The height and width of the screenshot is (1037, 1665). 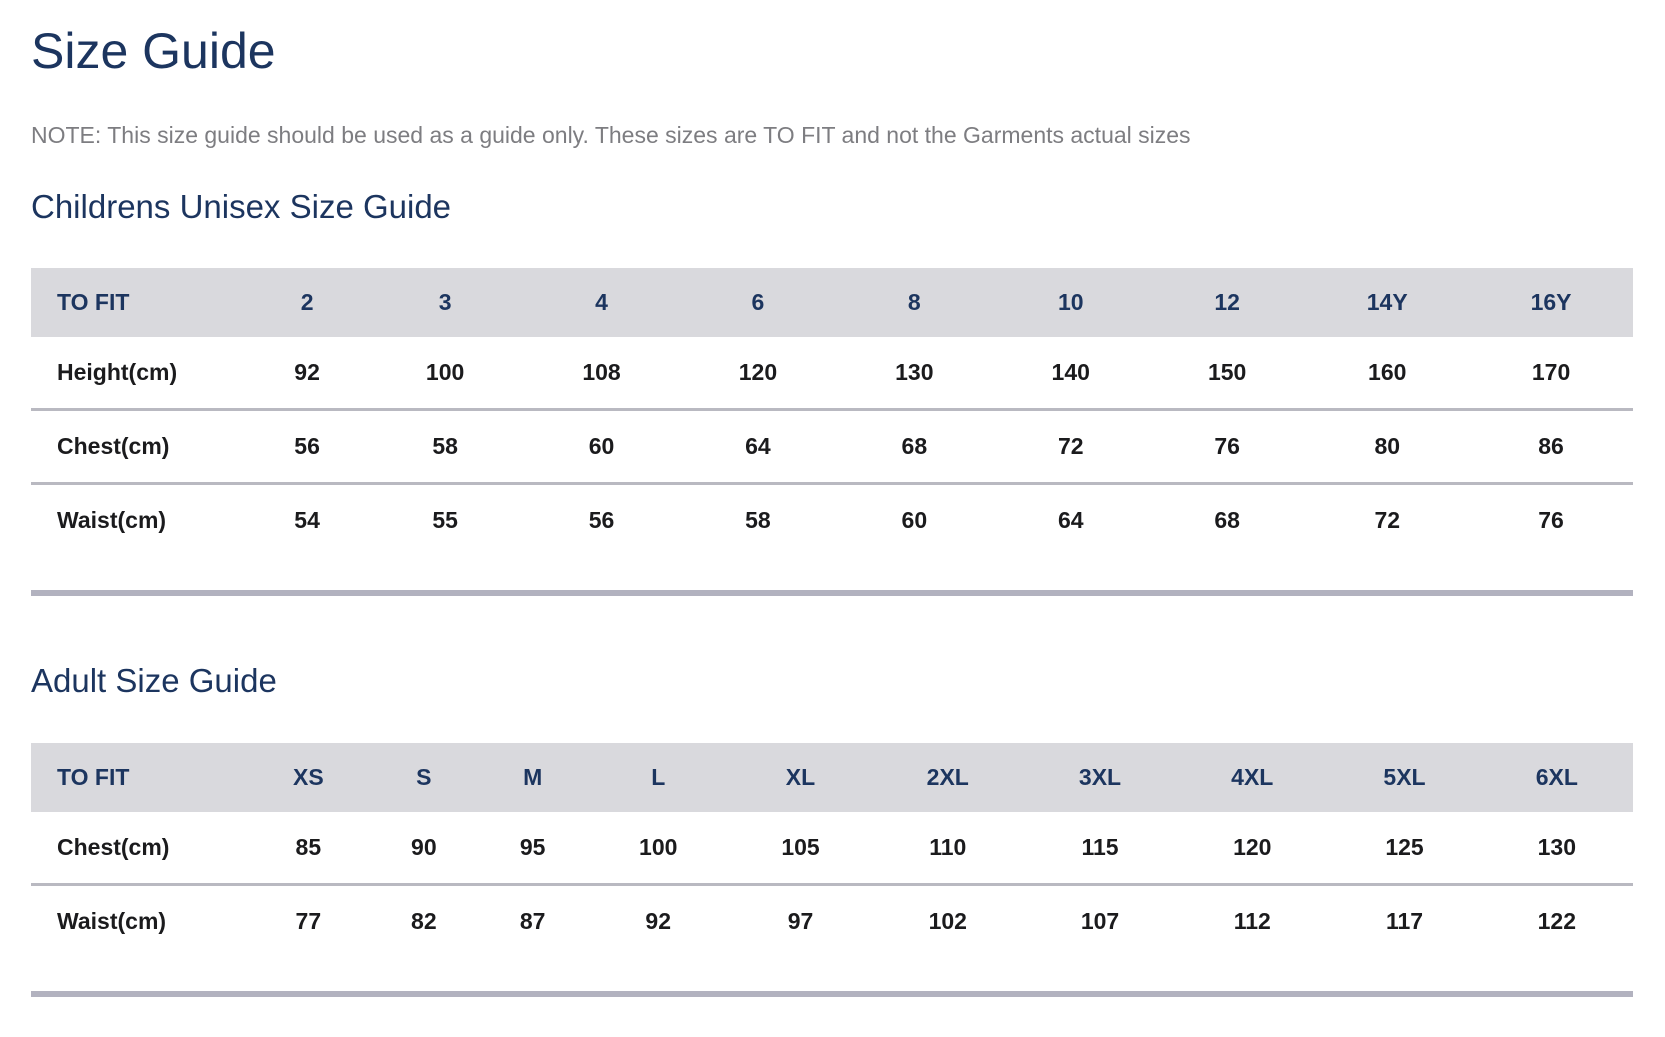 What do you see at coordinates (307, 538) in the screenshot?
I see `size-value-cell: 54` at bounding box center [307, 538].